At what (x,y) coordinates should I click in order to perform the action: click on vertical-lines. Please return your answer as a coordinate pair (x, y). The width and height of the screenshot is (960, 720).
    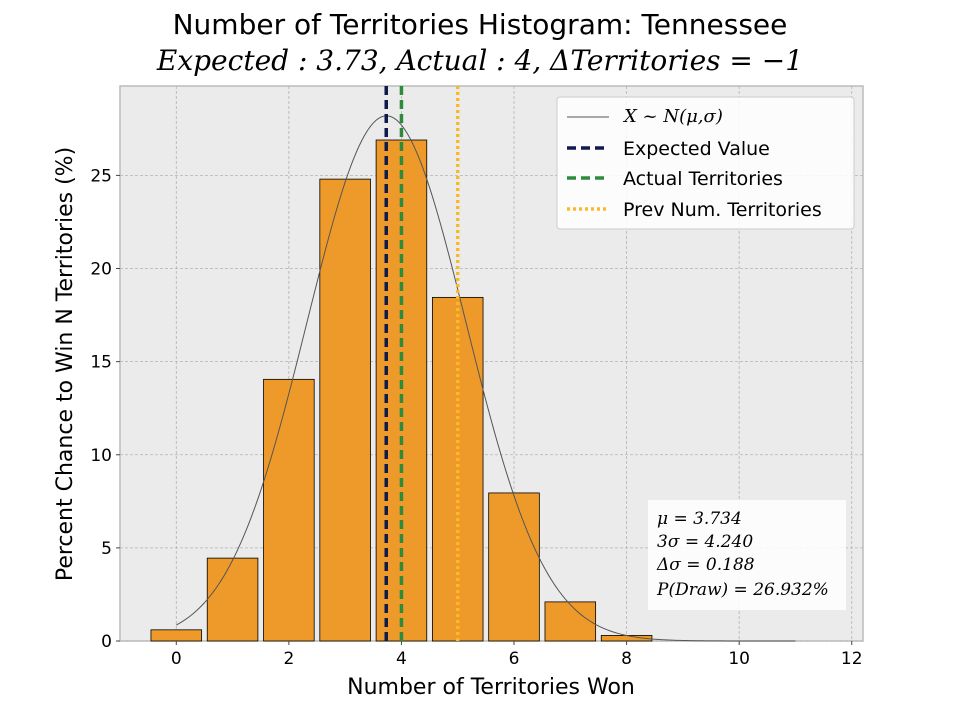
    Looking at the image, I should click on (422, 363).